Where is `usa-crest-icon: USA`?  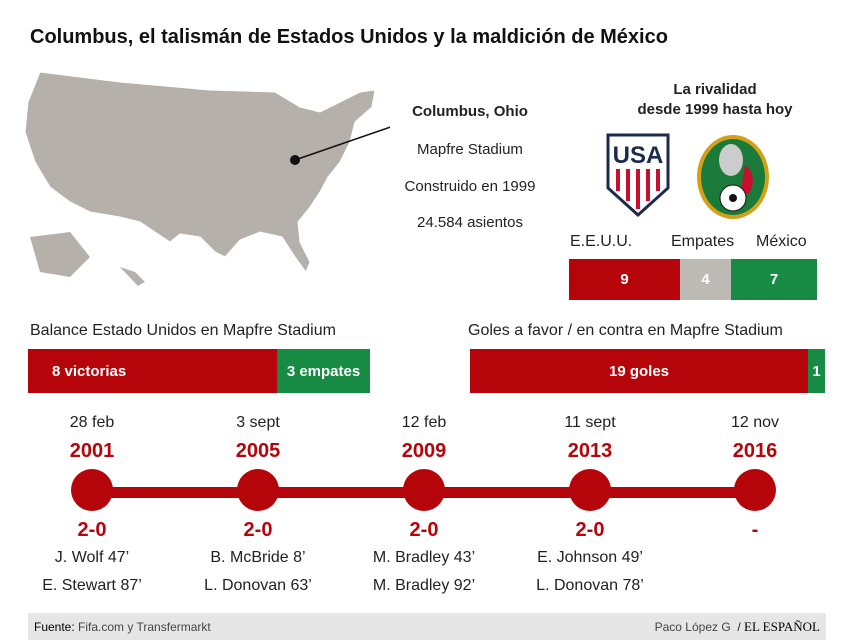
usa-crest-icon: USA is located at coordinates (638, 175).